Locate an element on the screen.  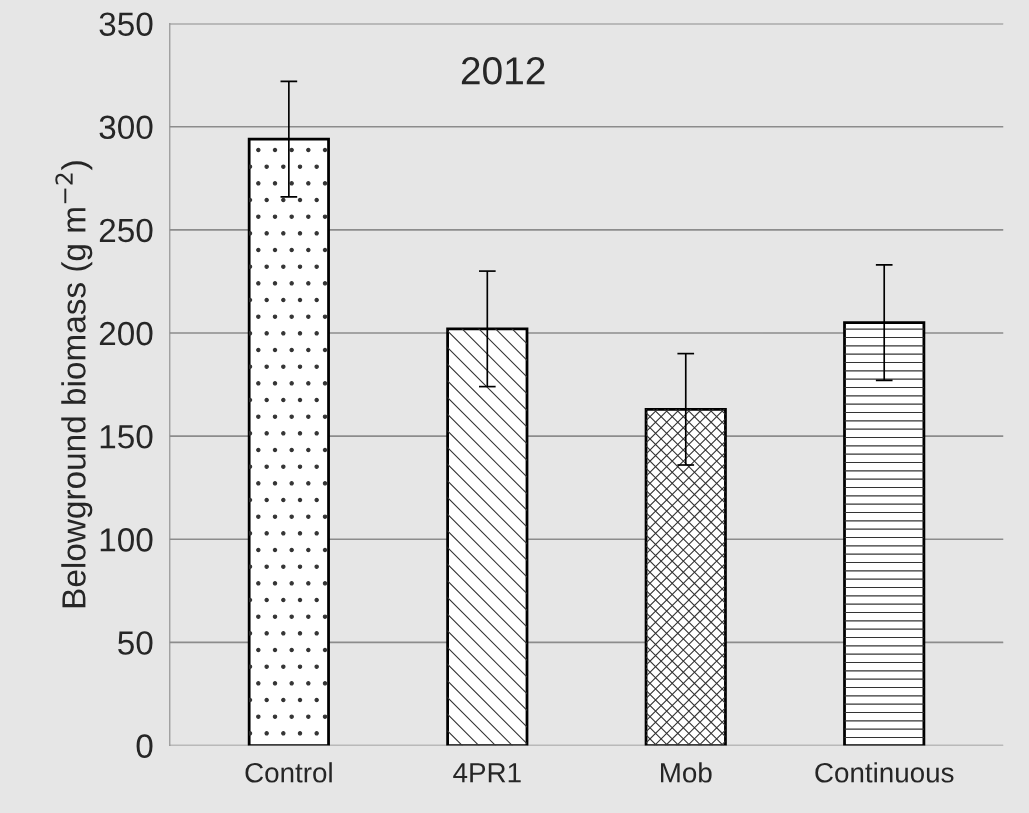
y-tick-label: 200 is located at coordinates (126, 333).